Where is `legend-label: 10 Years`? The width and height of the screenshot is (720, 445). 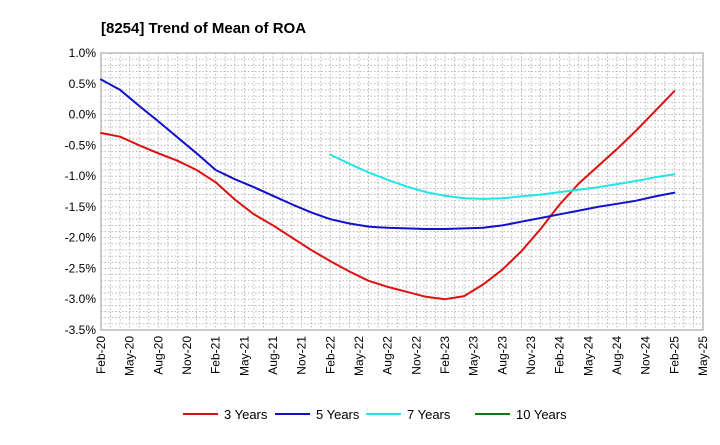
legend-label: 10 Years is located at coordinates (541, 414).